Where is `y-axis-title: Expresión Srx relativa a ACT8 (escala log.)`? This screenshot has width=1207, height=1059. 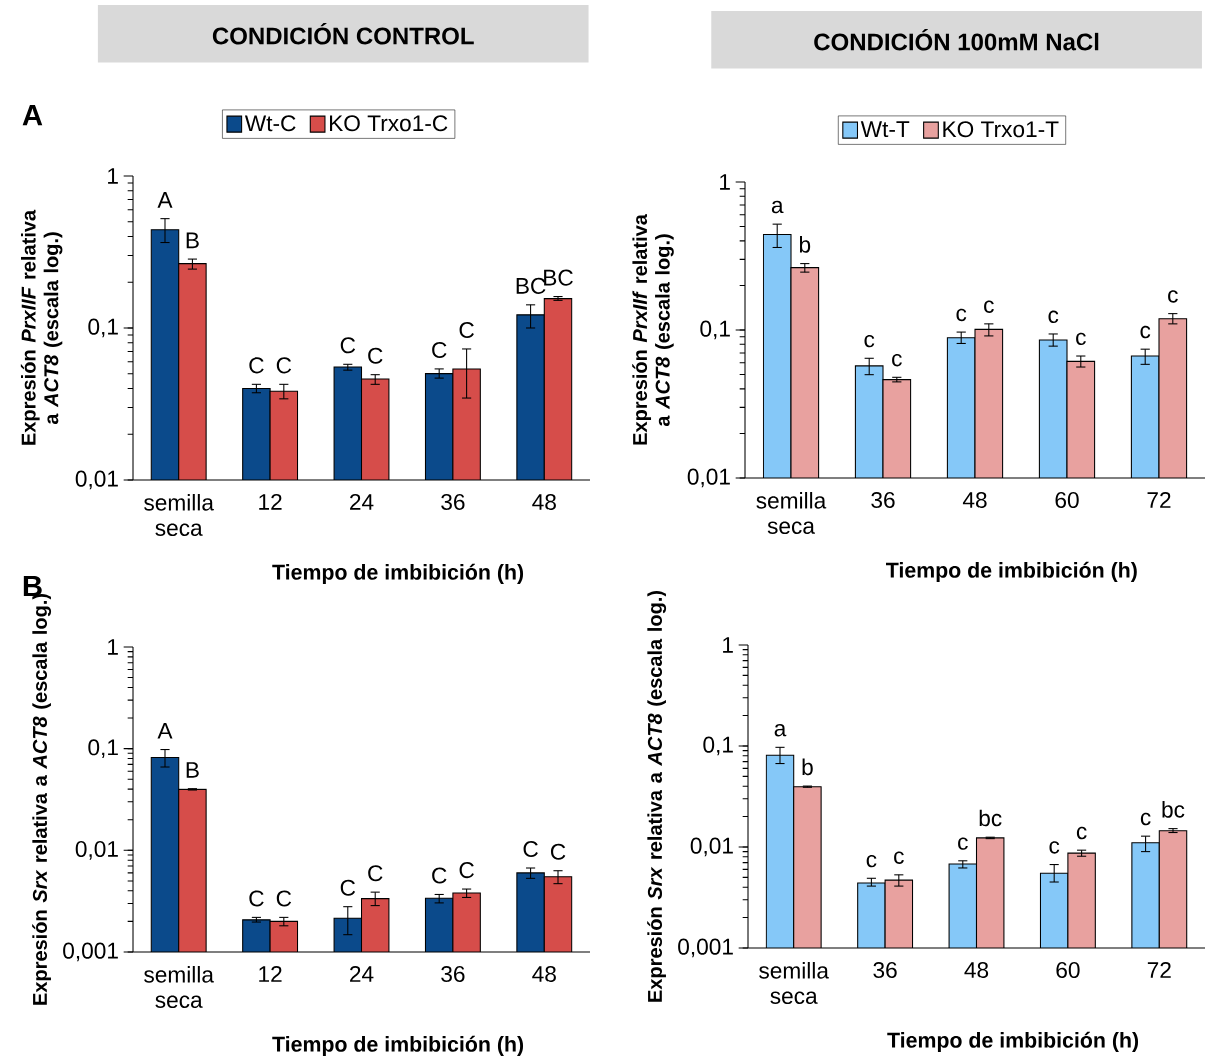 y-axis-title: Expresión Srx relativa a ACT8 (escala log.) is located at coordinates (657, 796).